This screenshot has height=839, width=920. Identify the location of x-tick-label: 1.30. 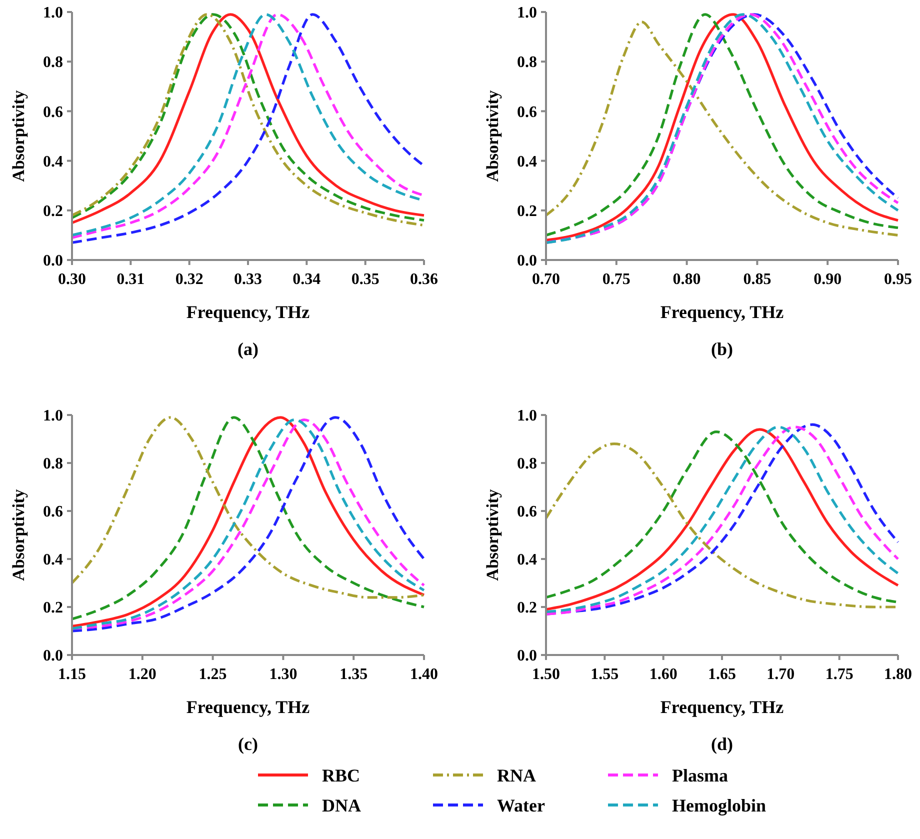
(283, 674).